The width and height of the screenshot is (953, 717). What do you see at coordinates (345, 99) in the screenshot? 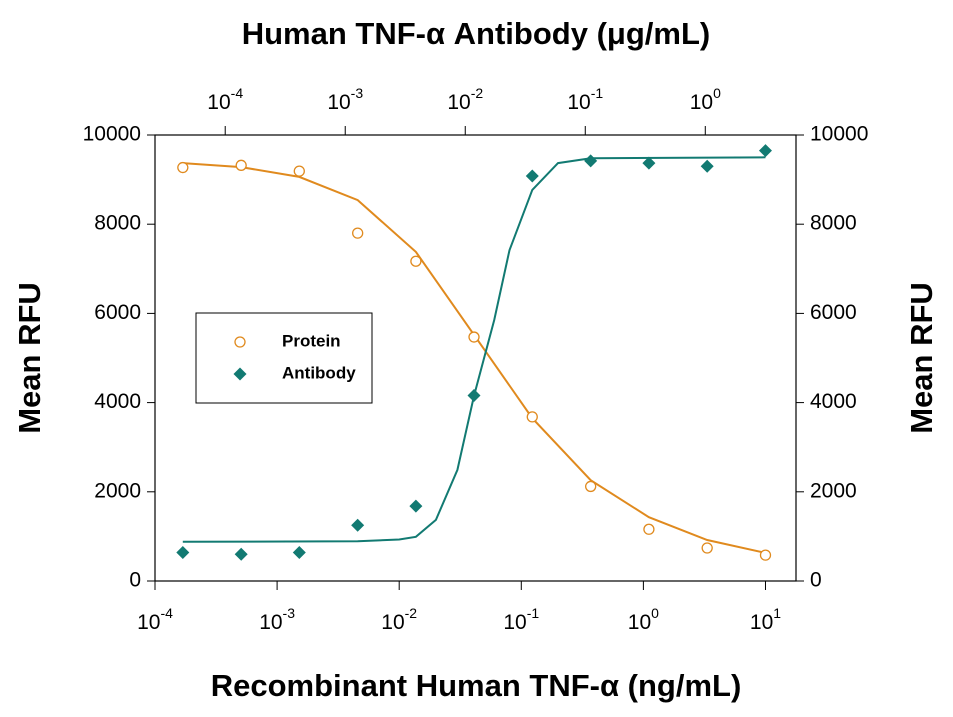
I see `x2-tick-label: 10⁻³` at bounding box center [345, 99].